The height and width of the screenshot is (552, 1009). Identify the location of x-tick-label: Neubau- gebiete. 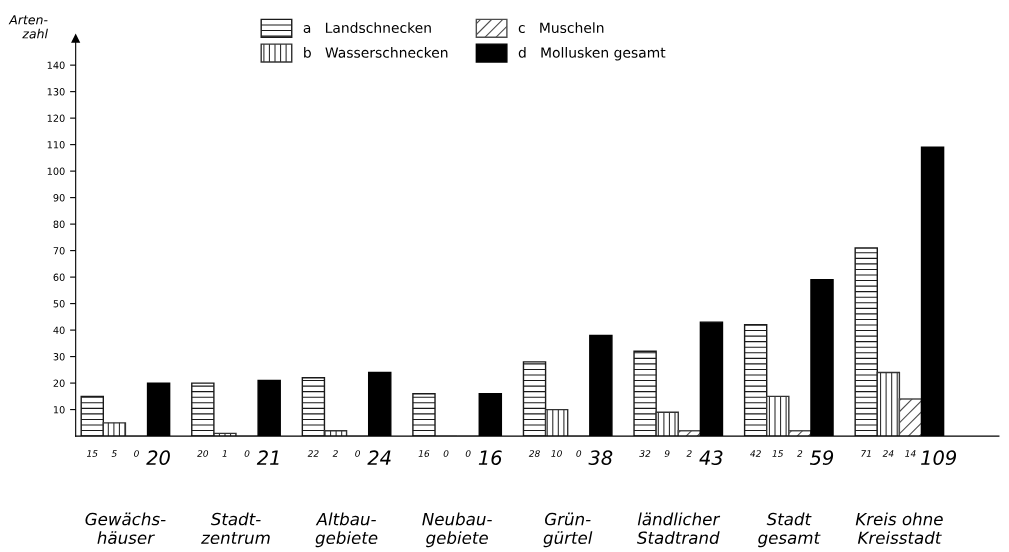
(457, 530).